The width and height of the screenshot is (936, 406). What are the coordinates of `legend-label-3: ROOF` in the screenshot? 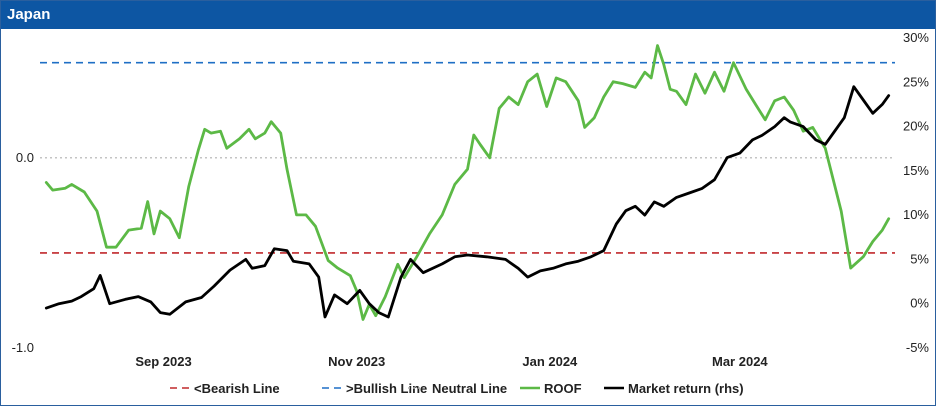 It's located at (563, 388).